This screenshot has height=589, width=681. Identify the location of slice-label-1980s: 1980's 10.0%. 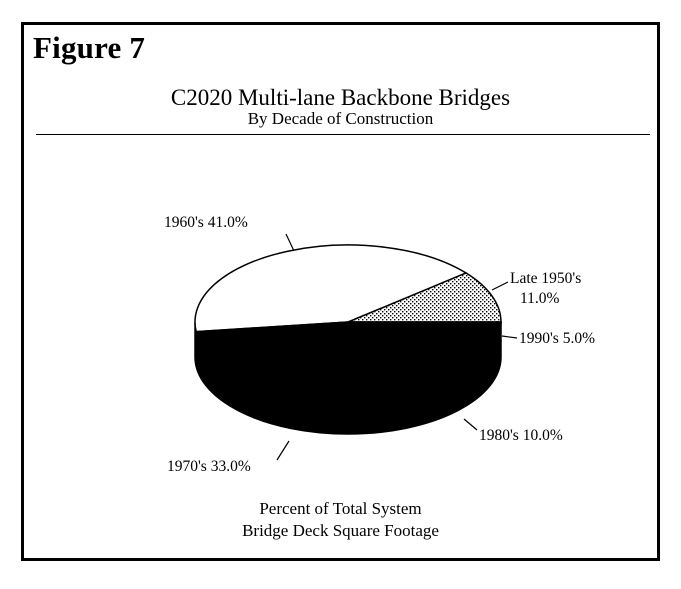
(521, 435).